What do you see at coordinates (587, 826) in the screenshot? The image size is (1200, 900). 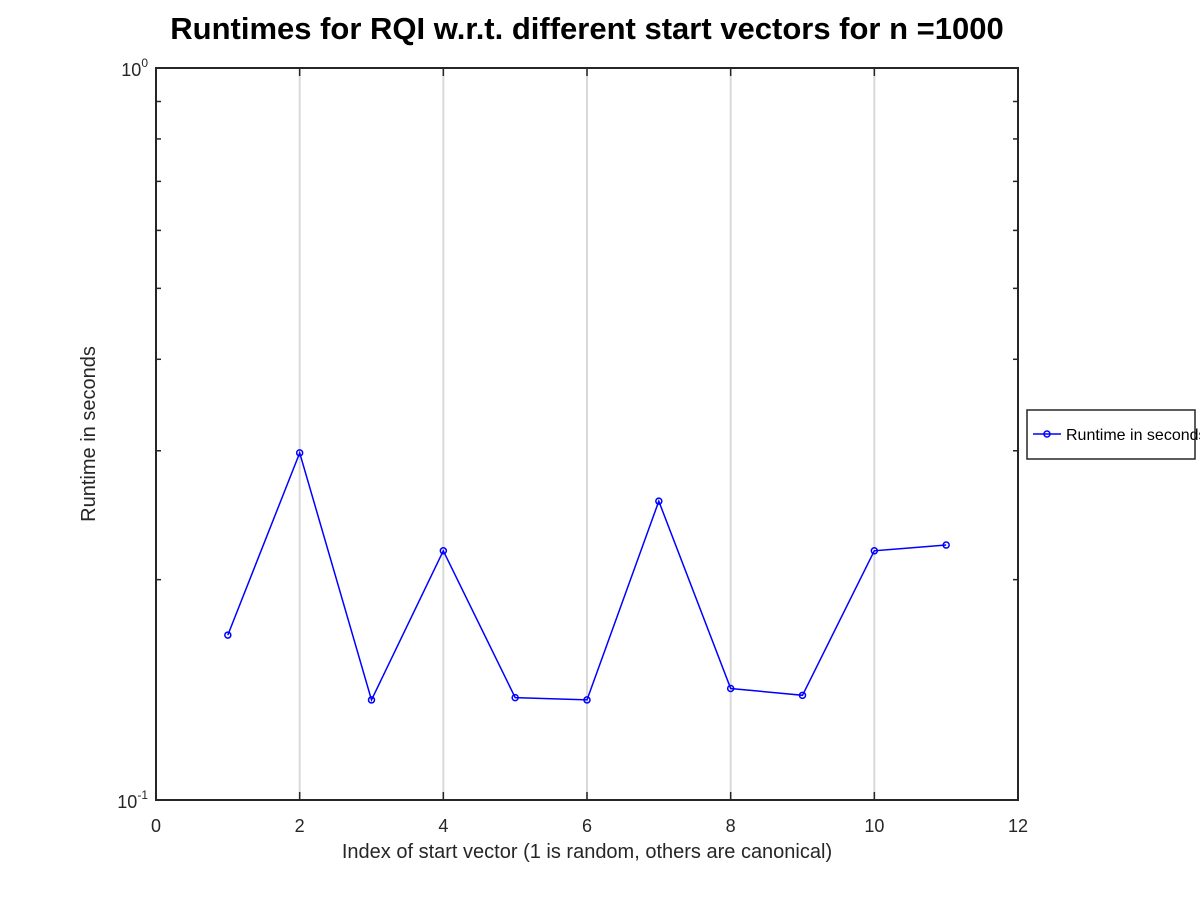 I see `x-tick-label: 6` at bounding box center [587, 826].